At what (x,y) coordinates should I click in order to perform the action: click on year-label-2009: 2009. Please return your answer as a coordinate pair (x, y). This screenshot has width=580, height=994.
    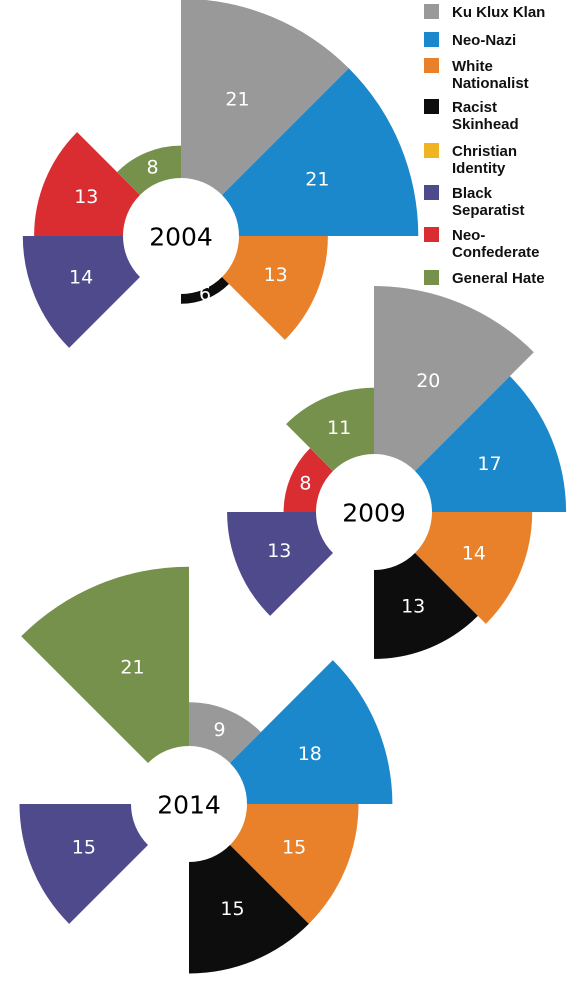
    Looking at the image, I should click on (374, 513).